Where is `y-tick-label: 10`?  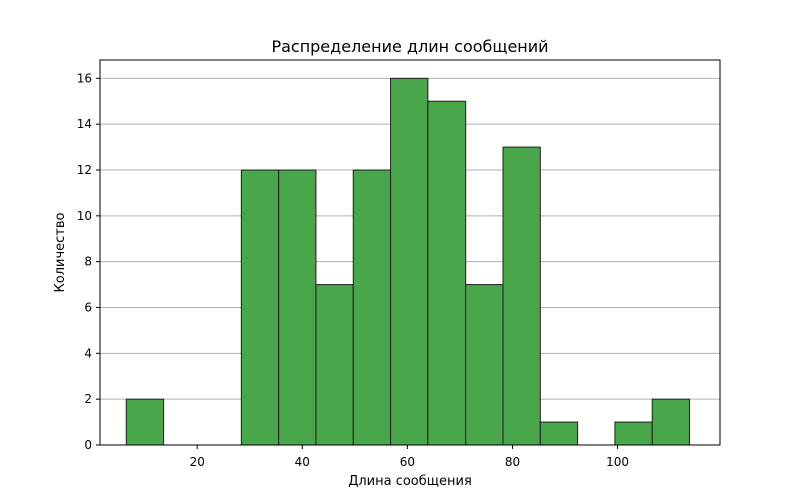
y-tick-label: 10 is located at coordinates (84, 216).